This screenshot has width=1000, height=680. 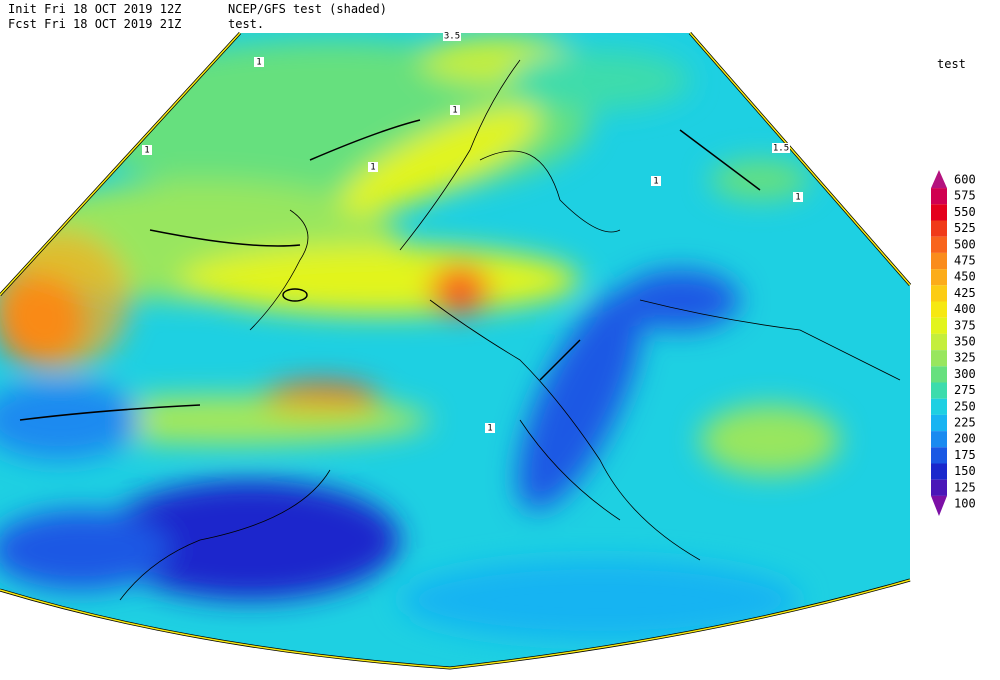 I want to click on legend-level-label: 100, so click(x=965, y=504).